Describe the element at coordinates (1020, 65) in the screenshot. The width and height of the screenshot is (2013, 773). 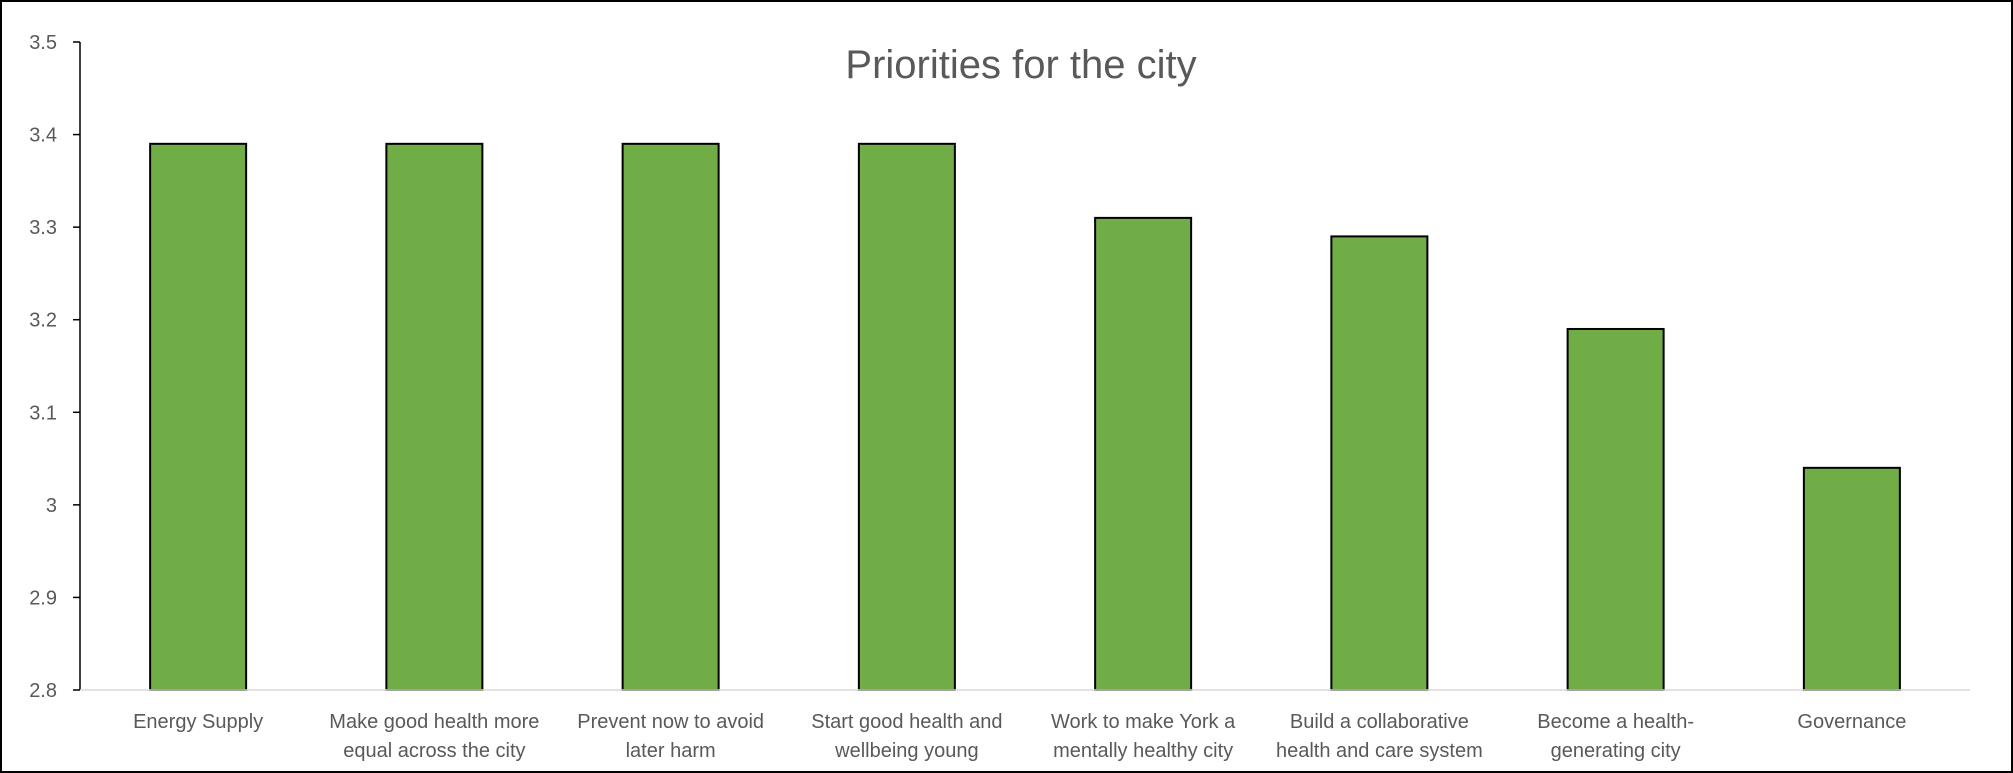
I see `chart-title: Priorities for the city` at that location.